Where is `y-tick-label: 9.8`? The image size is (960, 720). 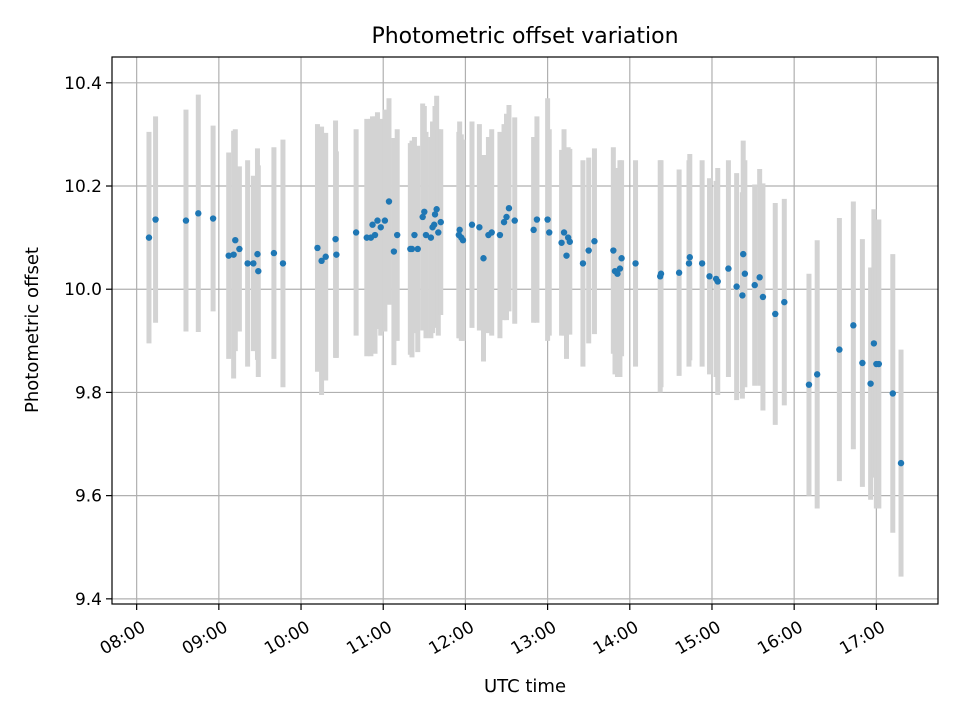
y-tick-label: 9.8 is located at coordinates (88, 393).